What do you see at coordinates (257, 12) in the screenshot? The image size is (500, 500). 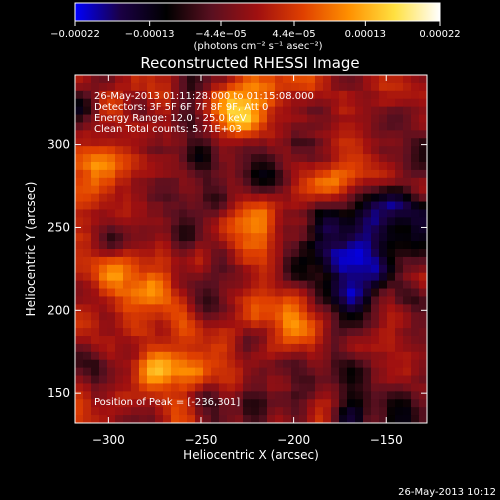 I see `colorbar-bar` at bounding box center [257, 12].